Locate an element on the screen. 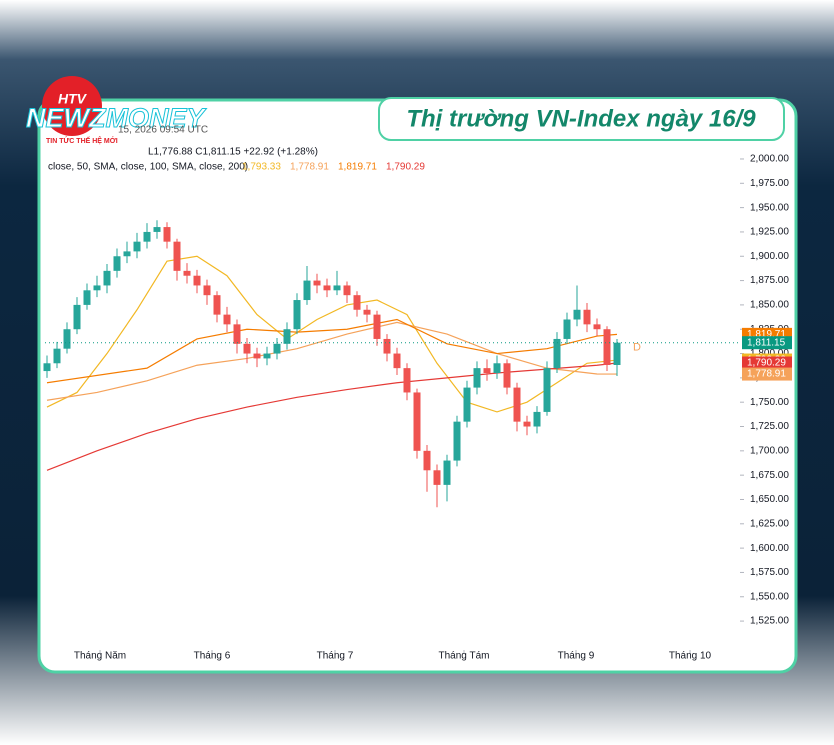  y-tick-label: 1,575.00 is located at coordinates (769, 572).